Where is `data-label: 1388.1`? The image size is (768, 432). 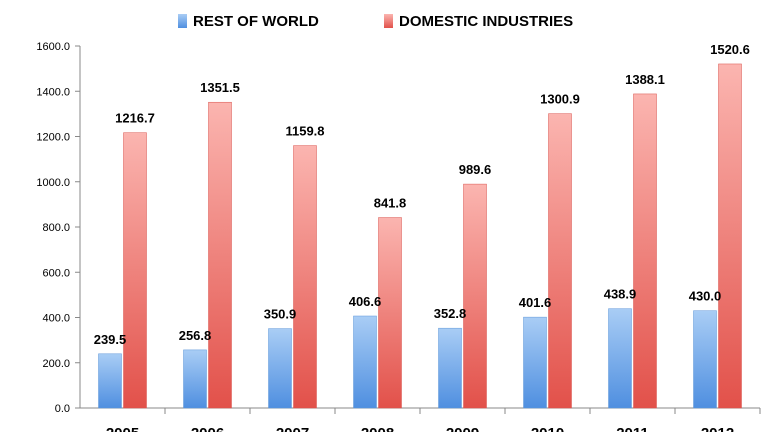
data-label: 1388.1 is located at coordinates (645, 79).